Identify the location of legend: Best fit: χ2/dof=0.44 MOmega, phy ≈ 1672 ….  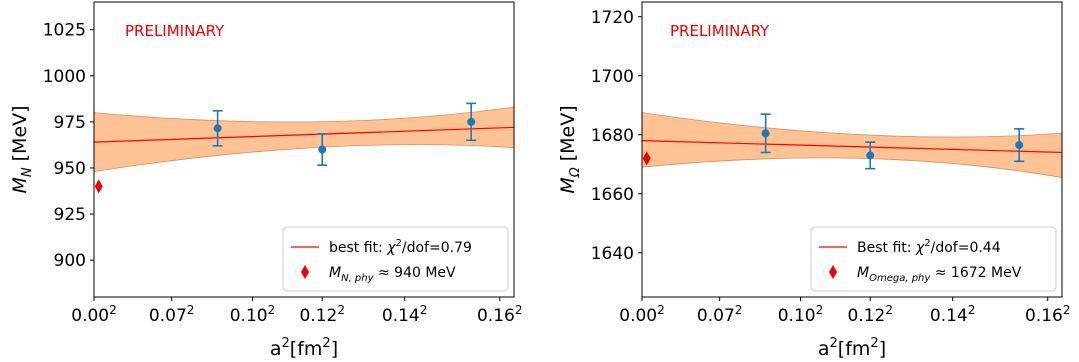
(933, 259).